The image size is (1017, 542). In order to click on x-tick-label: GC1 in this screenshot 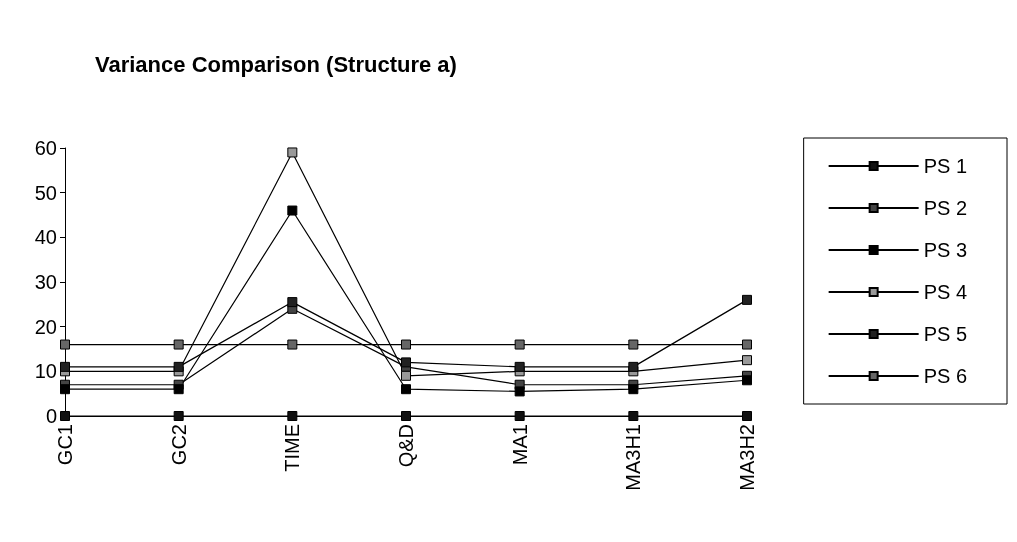, I will do `click(65, 445)`.